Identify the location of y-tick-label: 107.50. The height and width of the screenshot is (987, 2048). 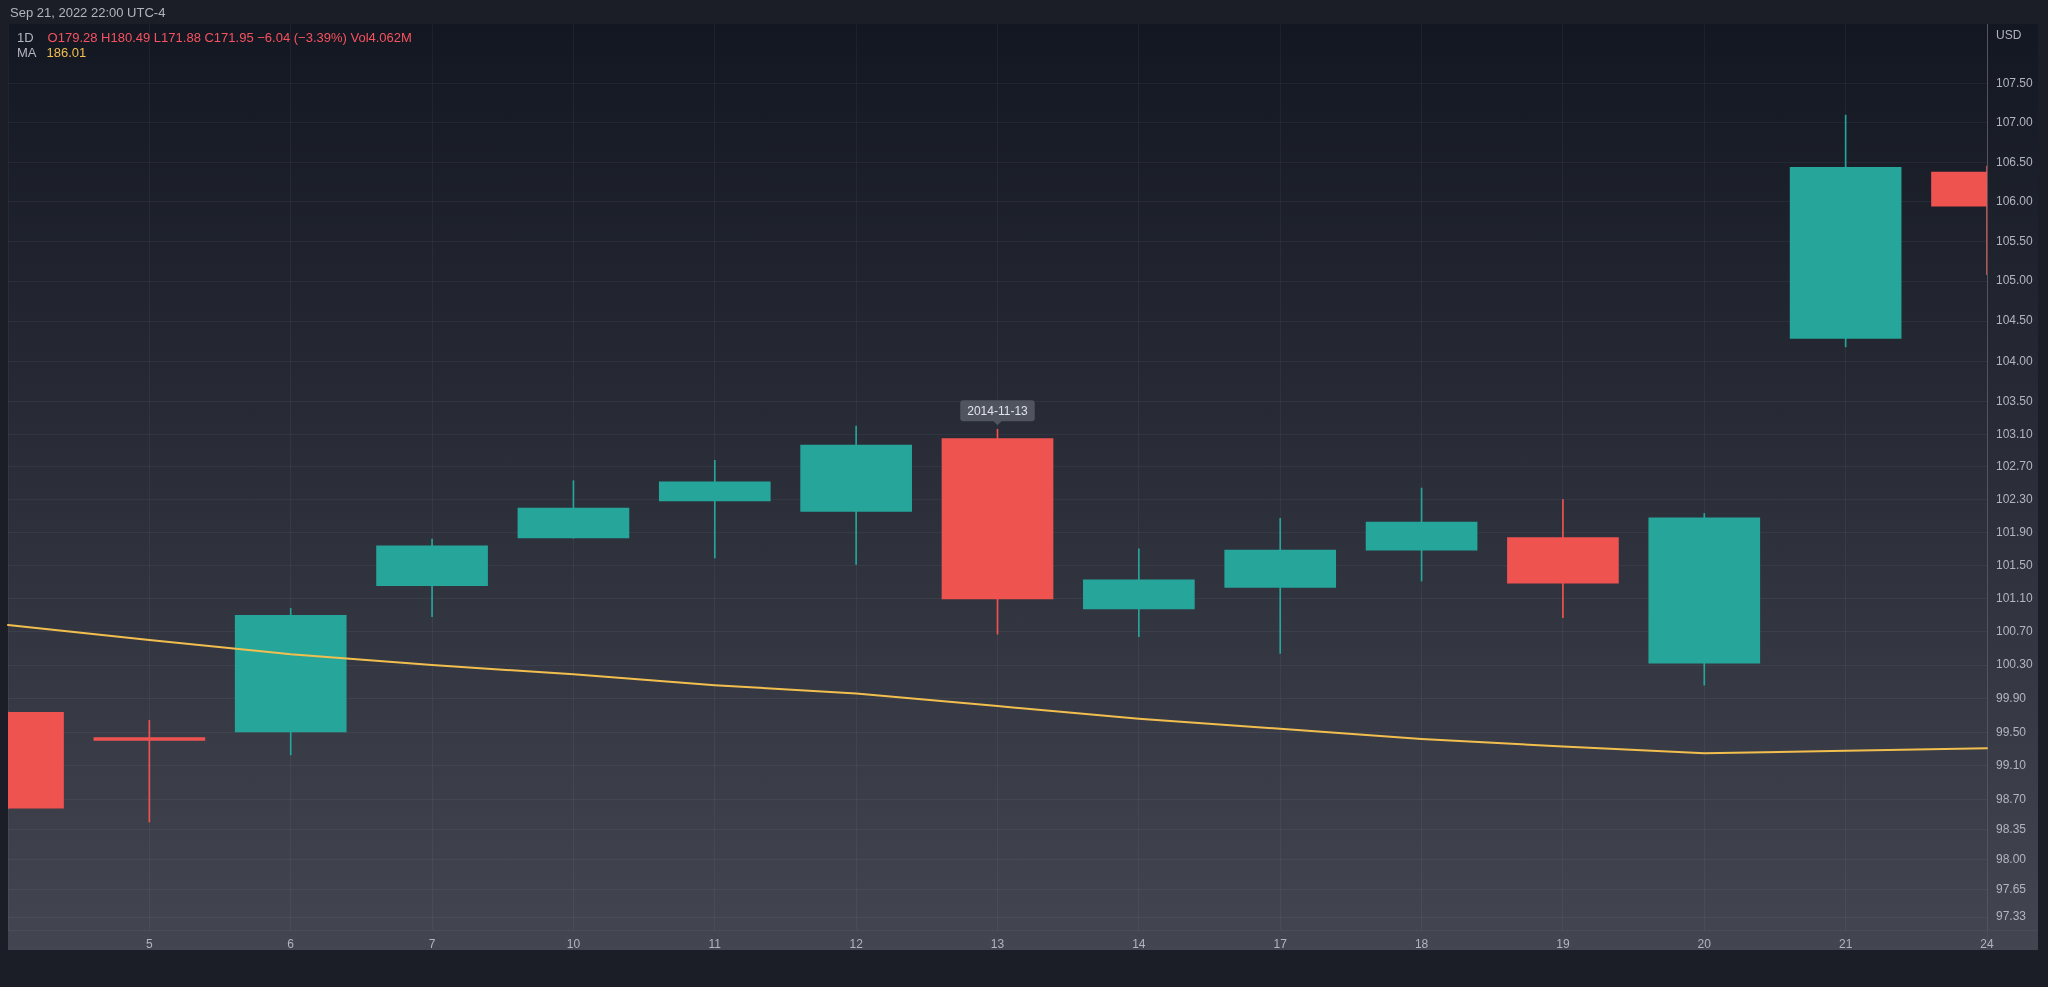
(2015, 83).